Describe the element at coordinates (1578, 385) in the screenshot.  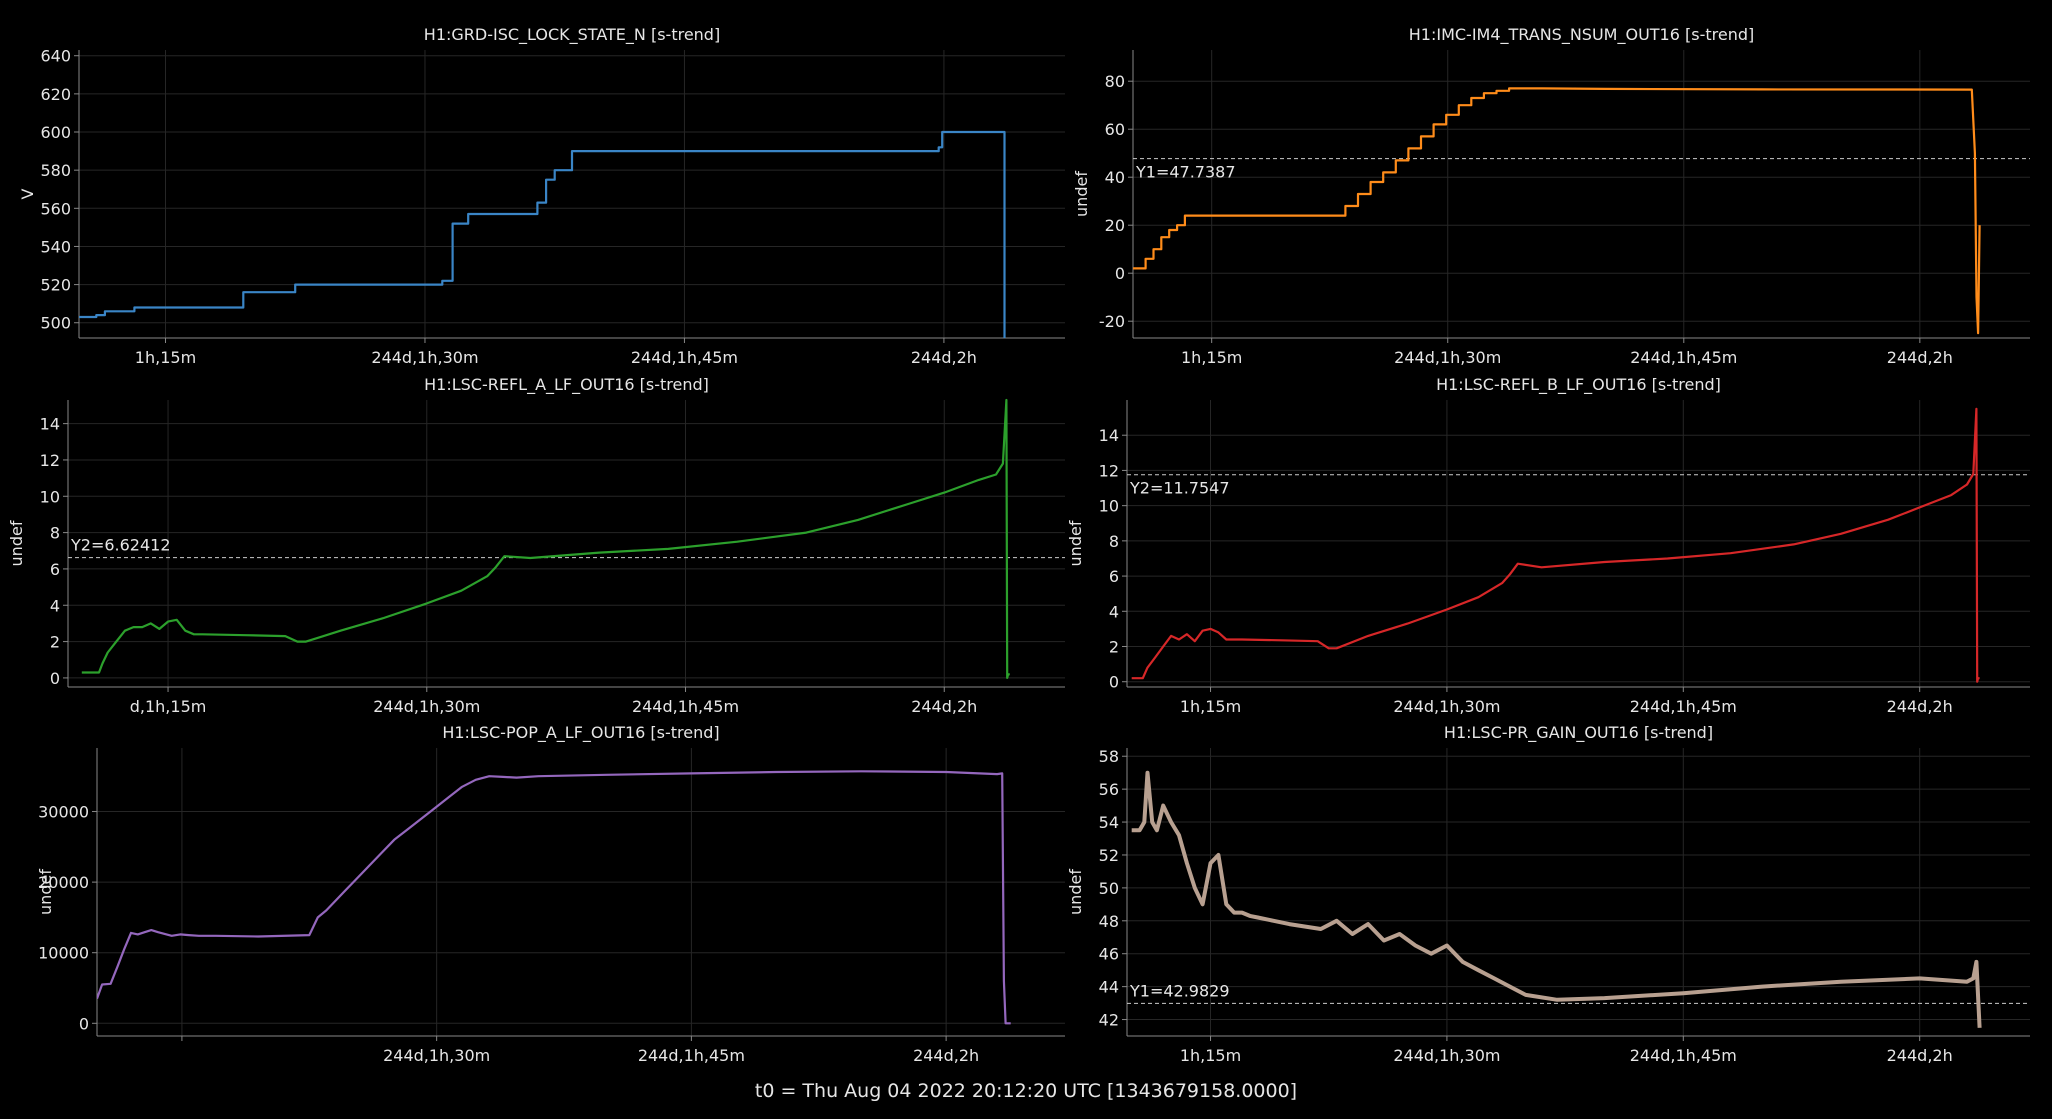
I see `chart-title: H1:LSC-REFL_B_LF_OUT16 [s-trend]` at that location.